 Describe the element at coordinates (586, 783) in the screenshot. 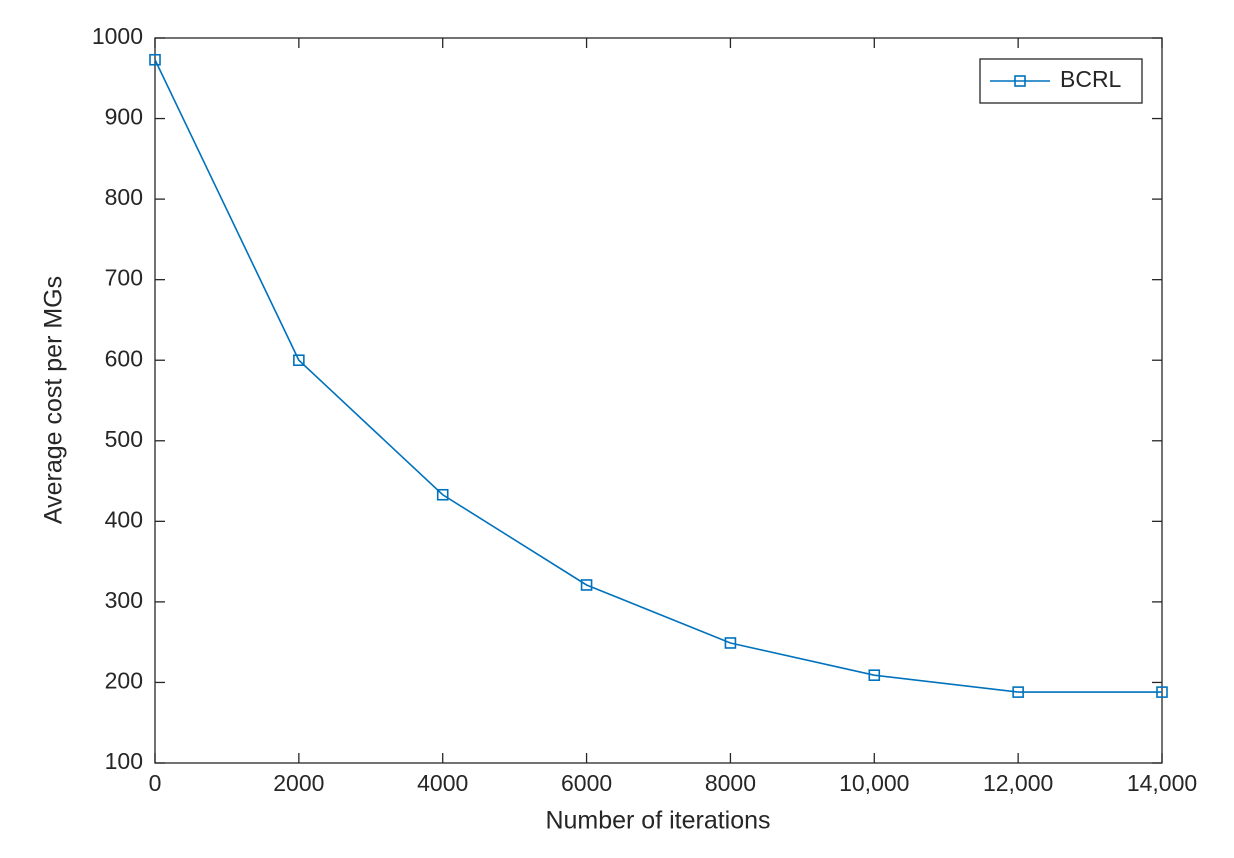

I see `x-tick-label: 6000` at that location.